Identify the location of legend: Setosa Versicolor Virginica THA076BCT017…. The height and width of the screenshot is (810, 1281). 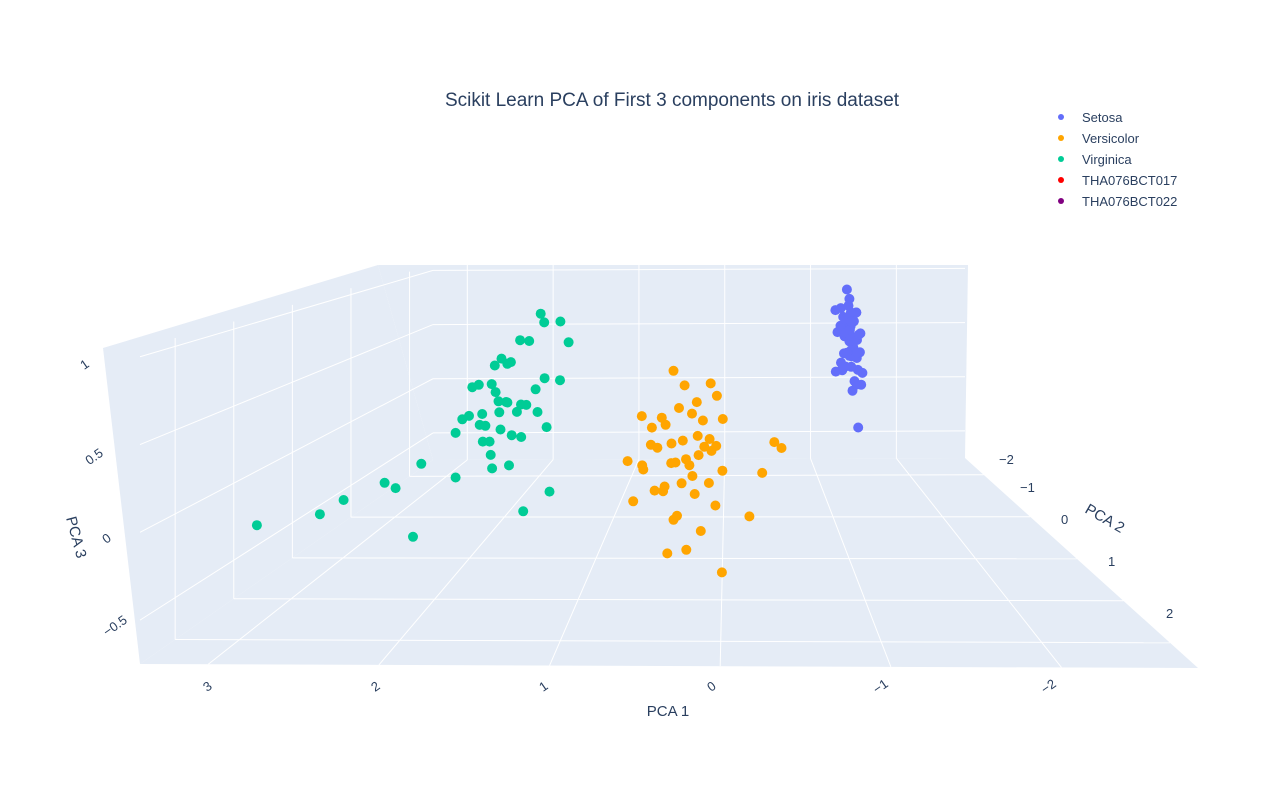
(1117, 159).